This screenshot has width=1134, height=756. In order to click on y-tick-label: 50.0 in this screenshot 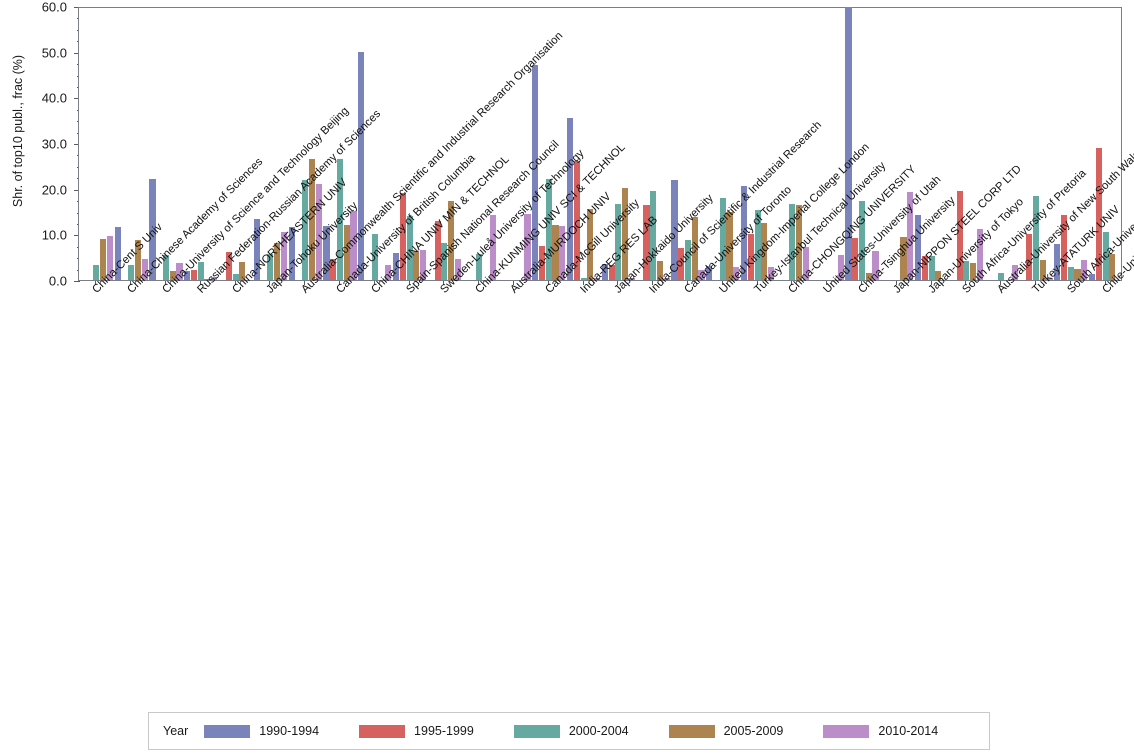, I will do `click(54, 53)`.